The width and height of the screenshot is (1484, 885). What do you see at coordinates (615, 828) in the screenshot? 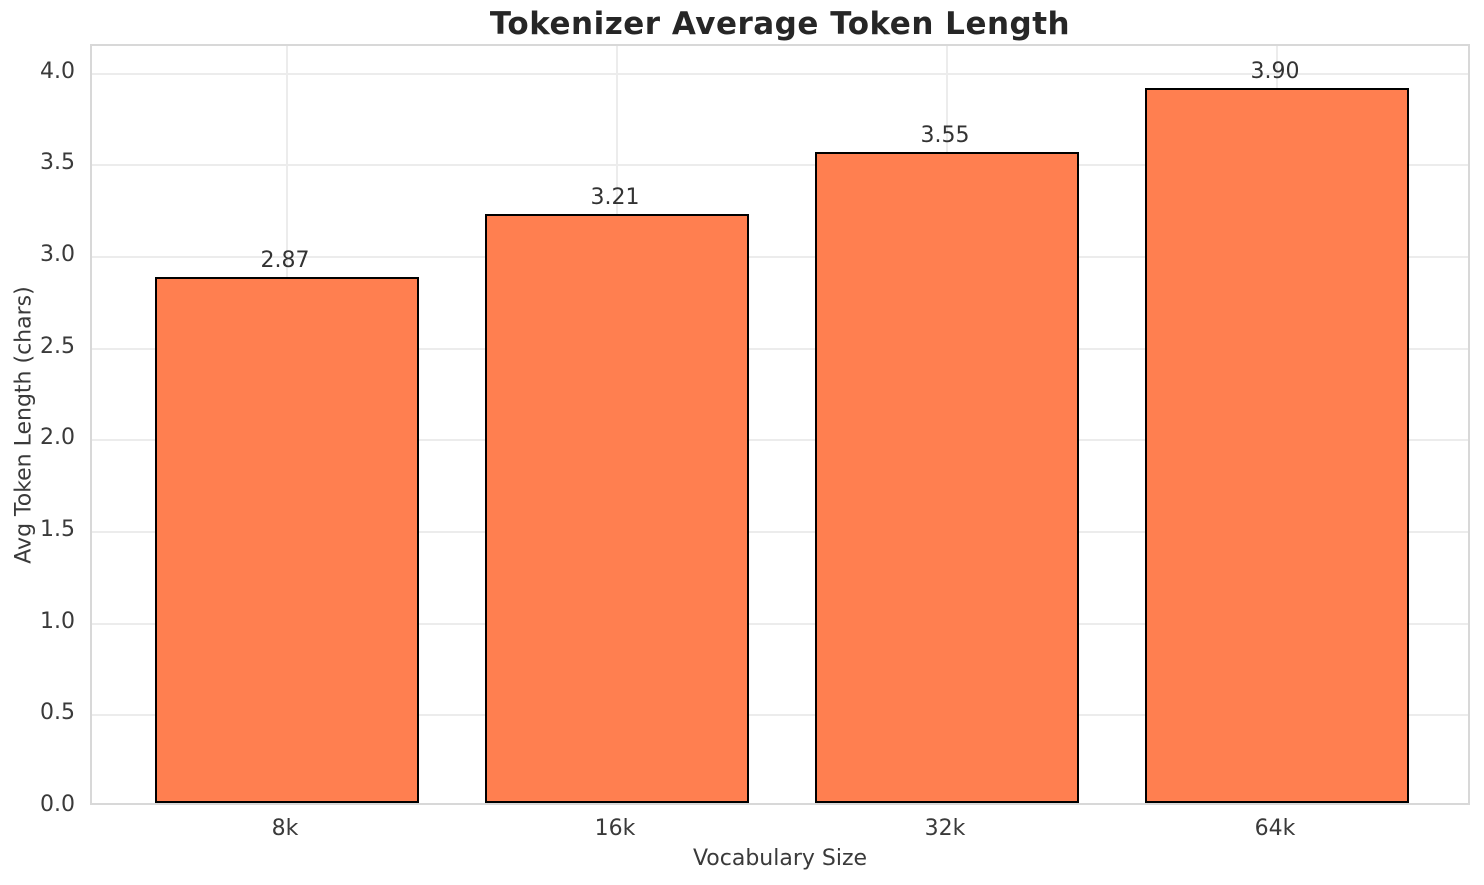
I see `x-tick-label: 16k` at bounding box center [615, 828].